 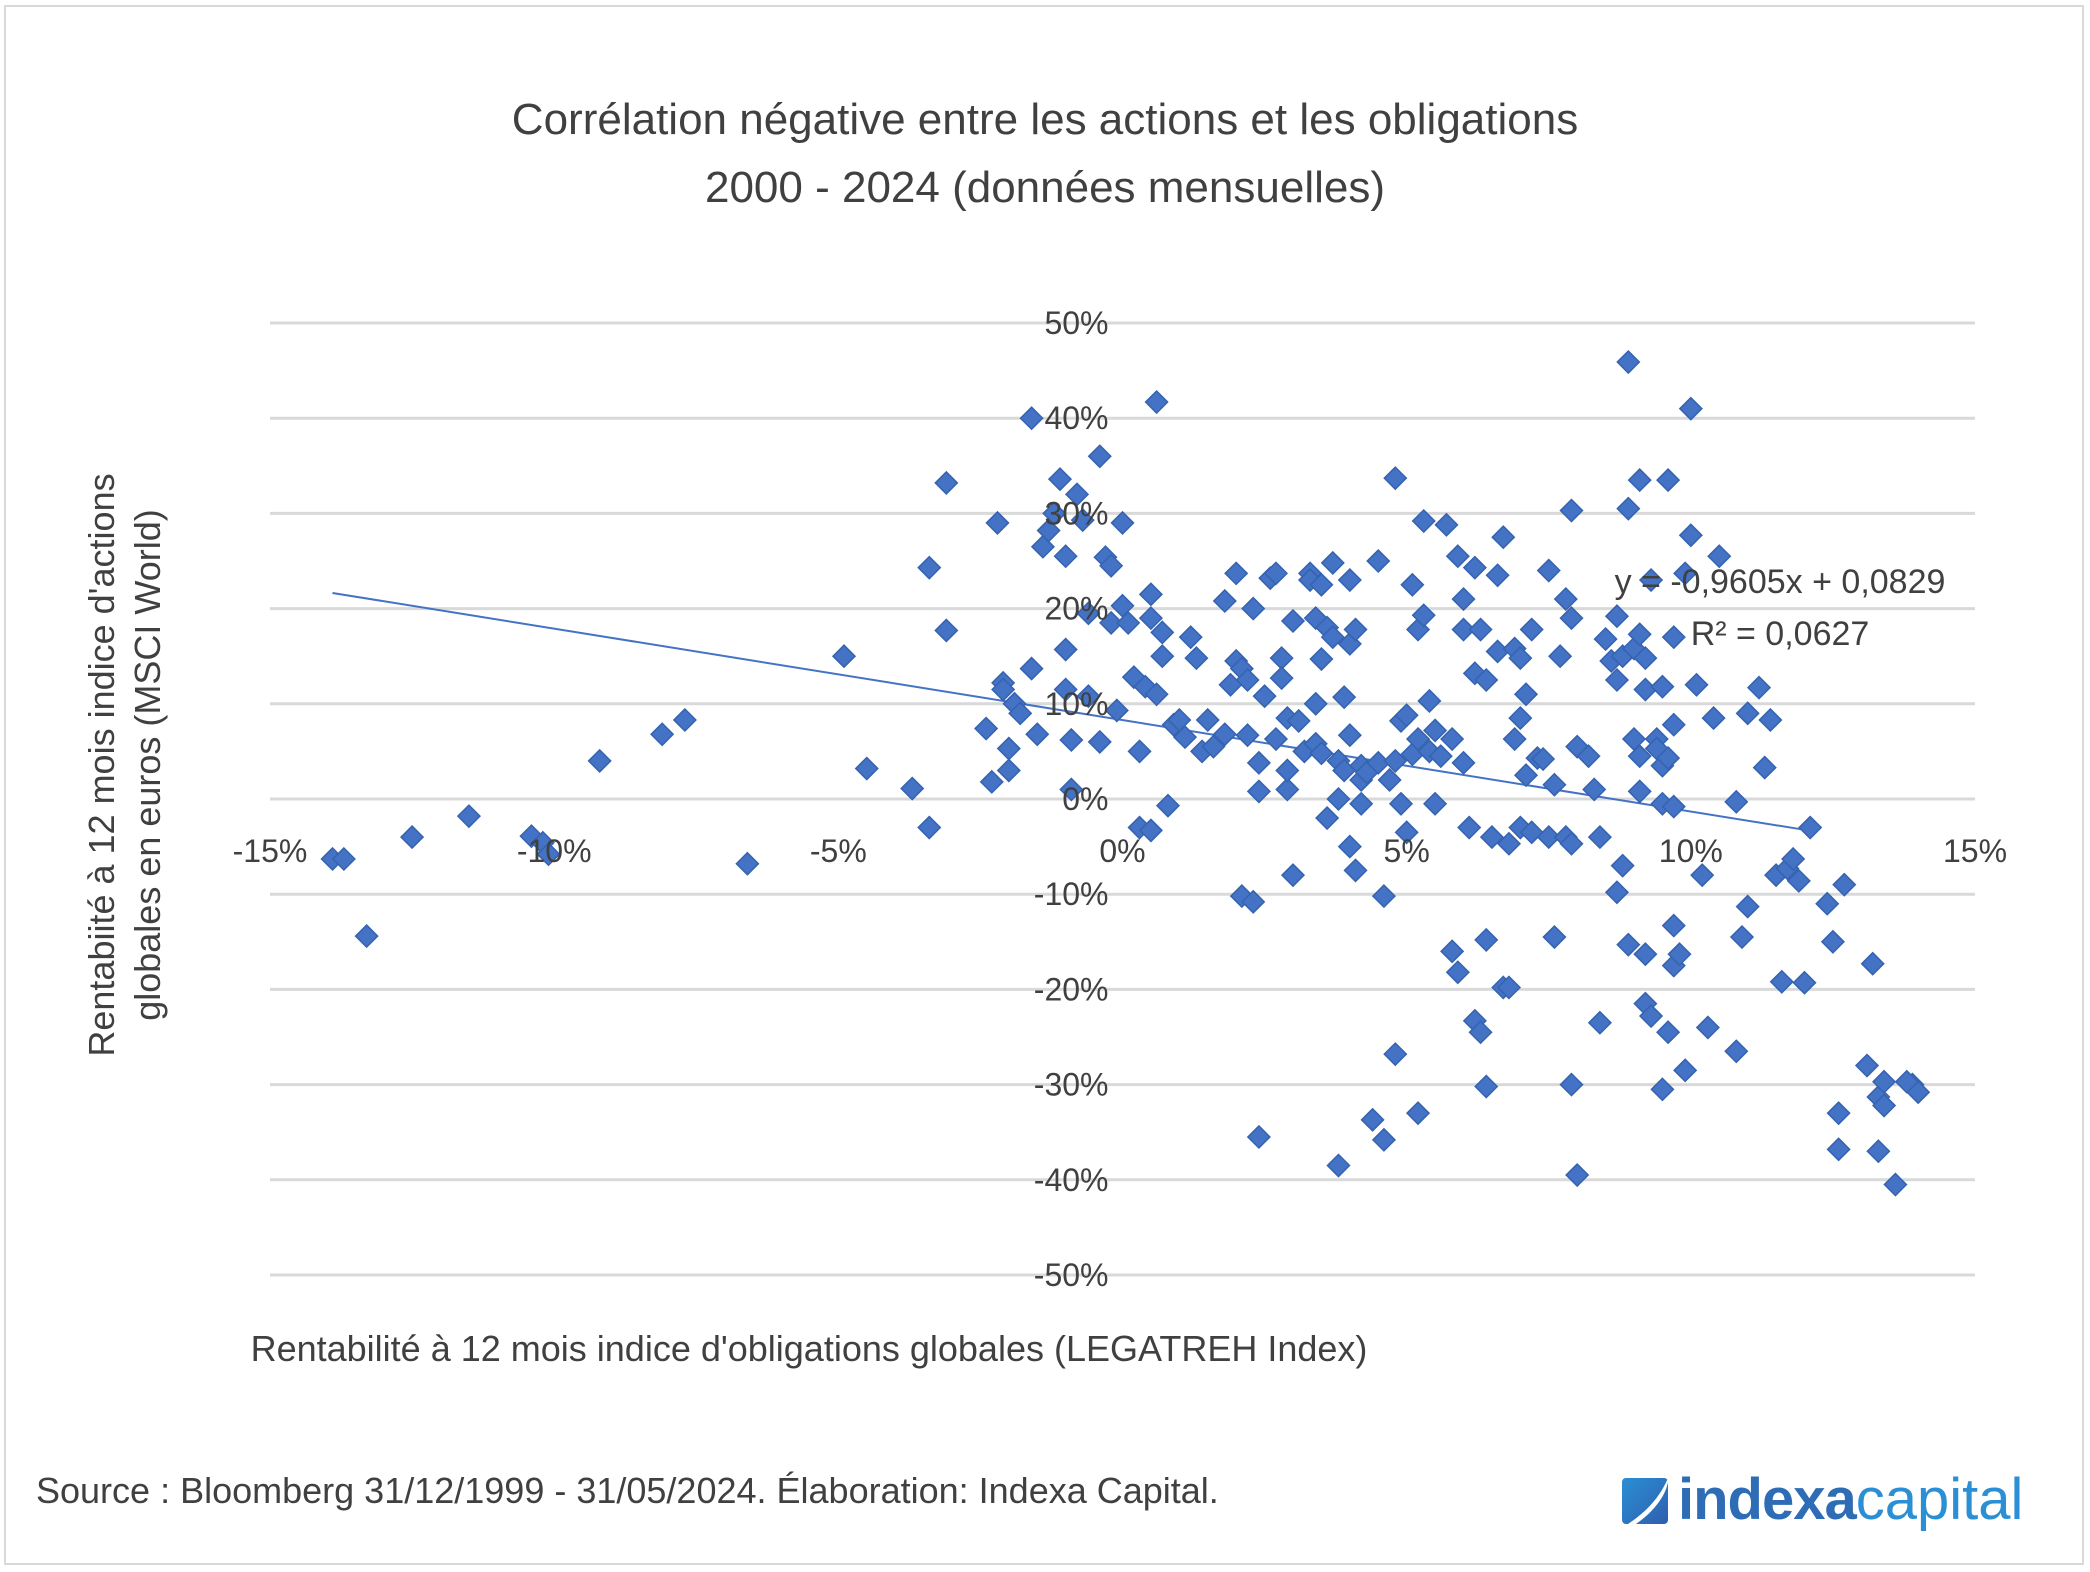 What do you see at coordinates (1645, 1501) in the screenshot?
I see `logo-mark-icon` at bounding box center [1645, 1501].